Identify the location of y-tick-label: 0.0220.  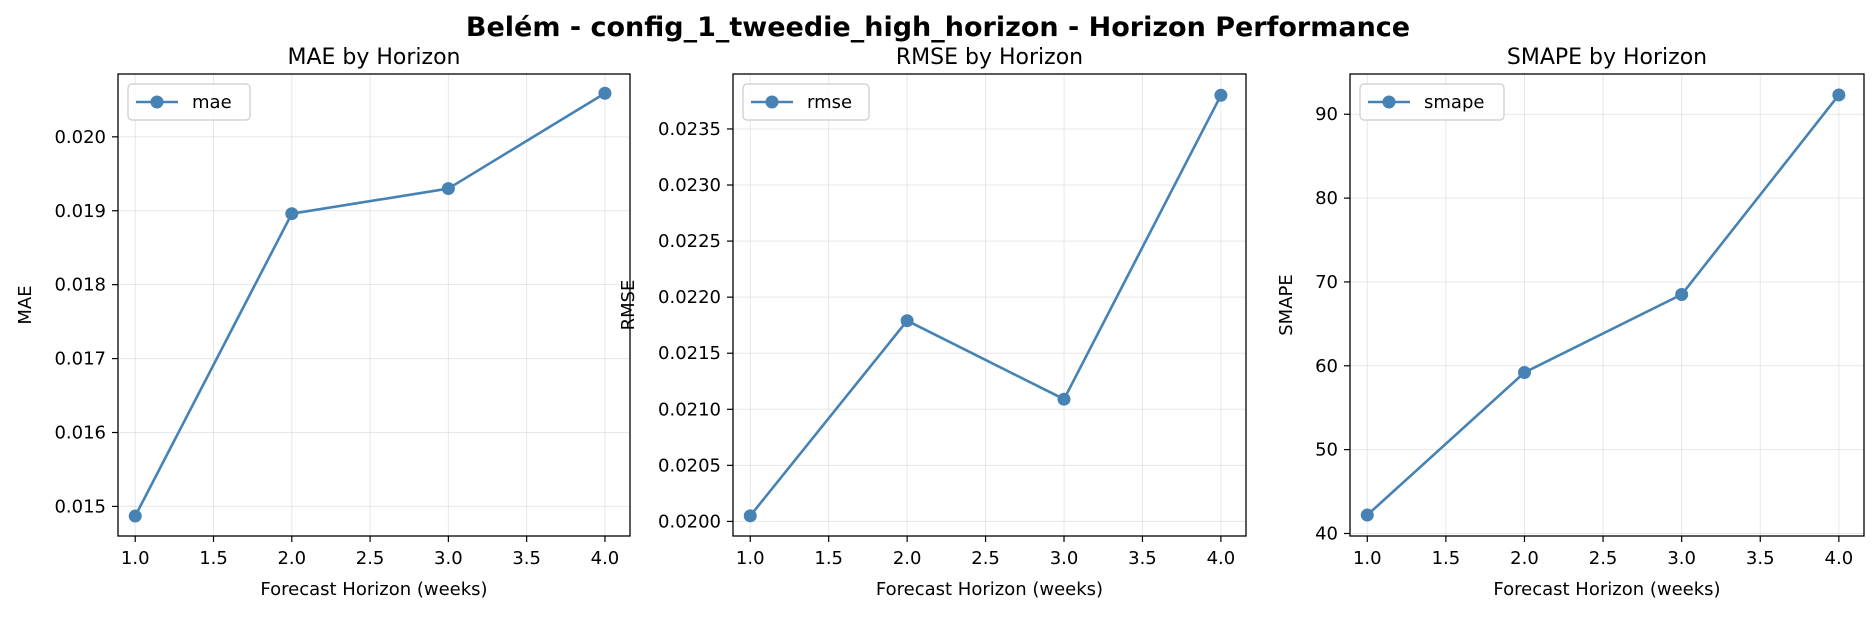
(689, 297).